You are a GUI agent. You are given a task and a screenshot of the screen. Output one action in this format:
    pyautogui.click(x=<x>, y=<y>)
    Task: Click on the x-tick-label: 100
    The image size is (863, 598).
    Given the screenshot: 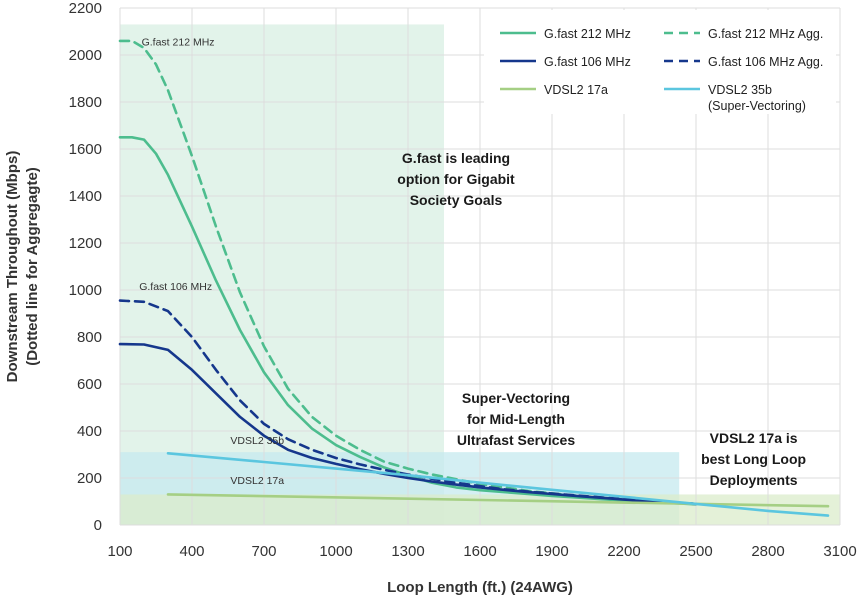 What is the action you would take?
    pyautogui.click(x=119, y=551)
    